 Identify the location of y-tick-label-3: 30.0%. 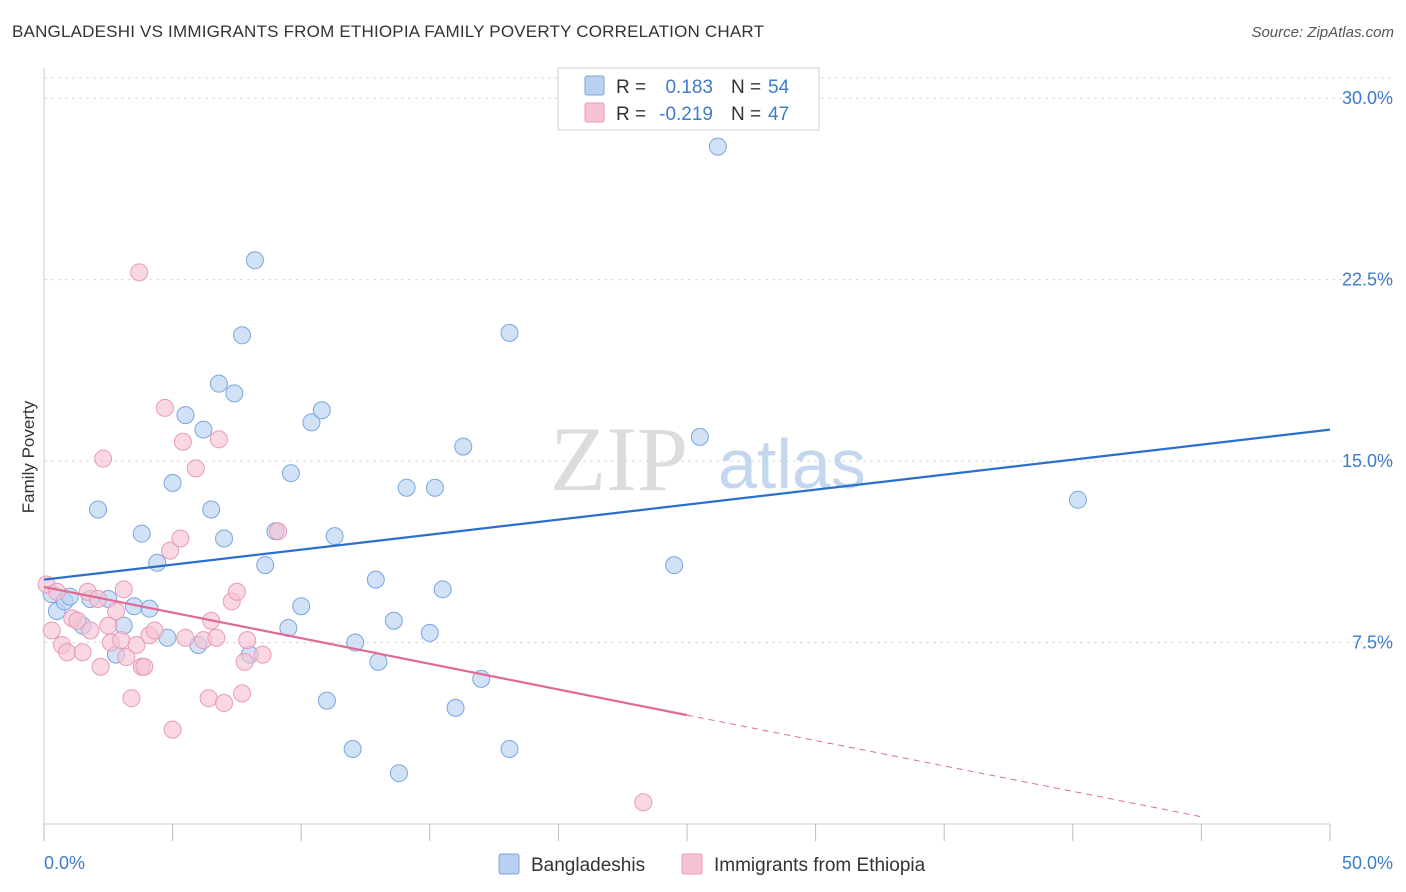
(1367, 98).